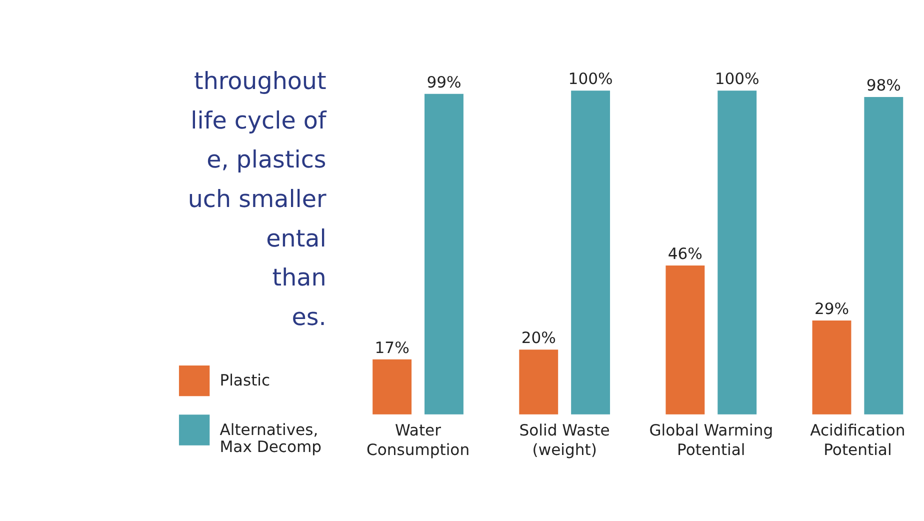 The width and height of the screenshot is (924, 521). What do you see at coordinates (271, 438) in the screenshot?
I see `legend-label: Alternatives, Max Decomp` at bounding box center [271, 438].